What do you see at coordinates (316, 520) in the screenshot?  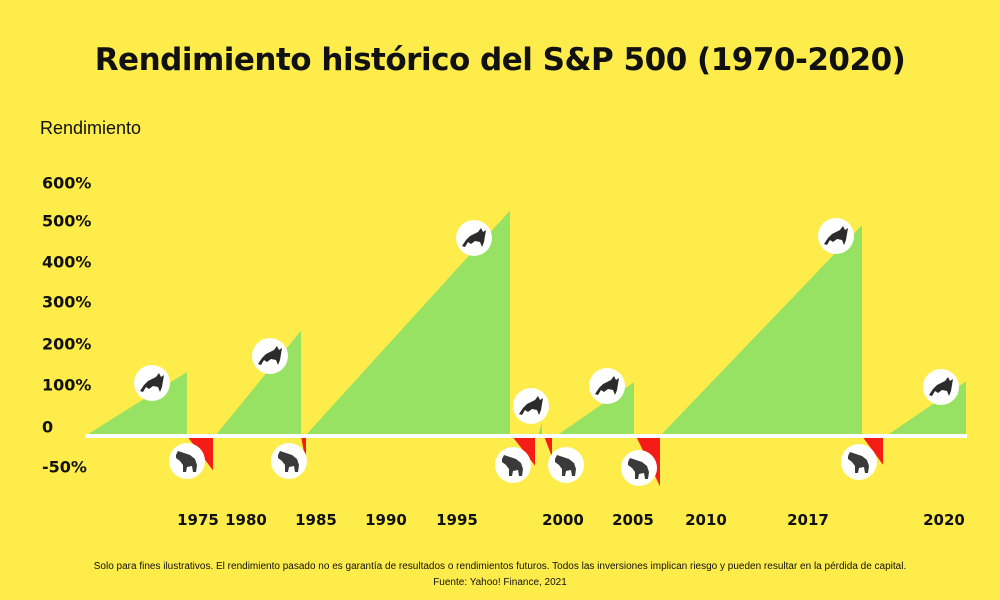 I see `x-tick-label: 1985` at bounding box center [316, 520].